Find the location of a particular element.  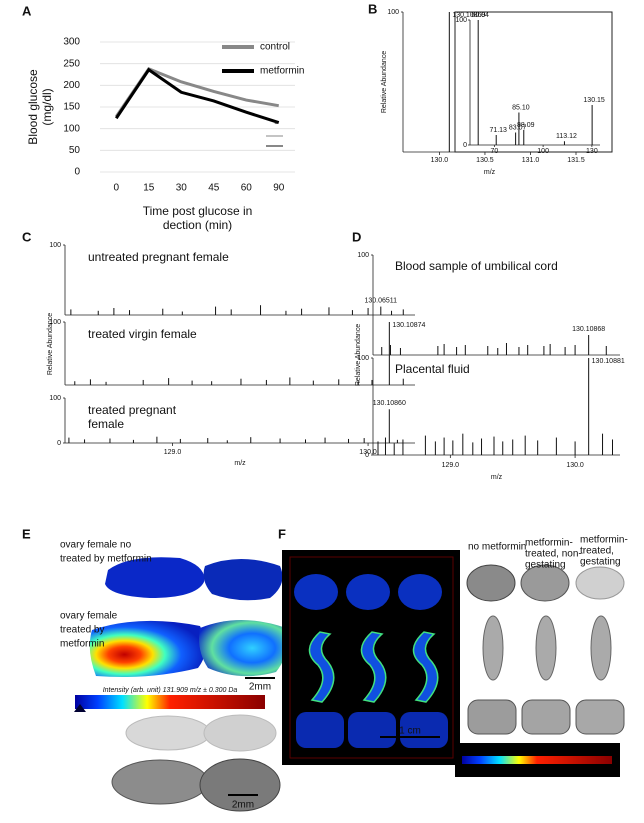

row-label: treated by is located at coordinates (82, 630).